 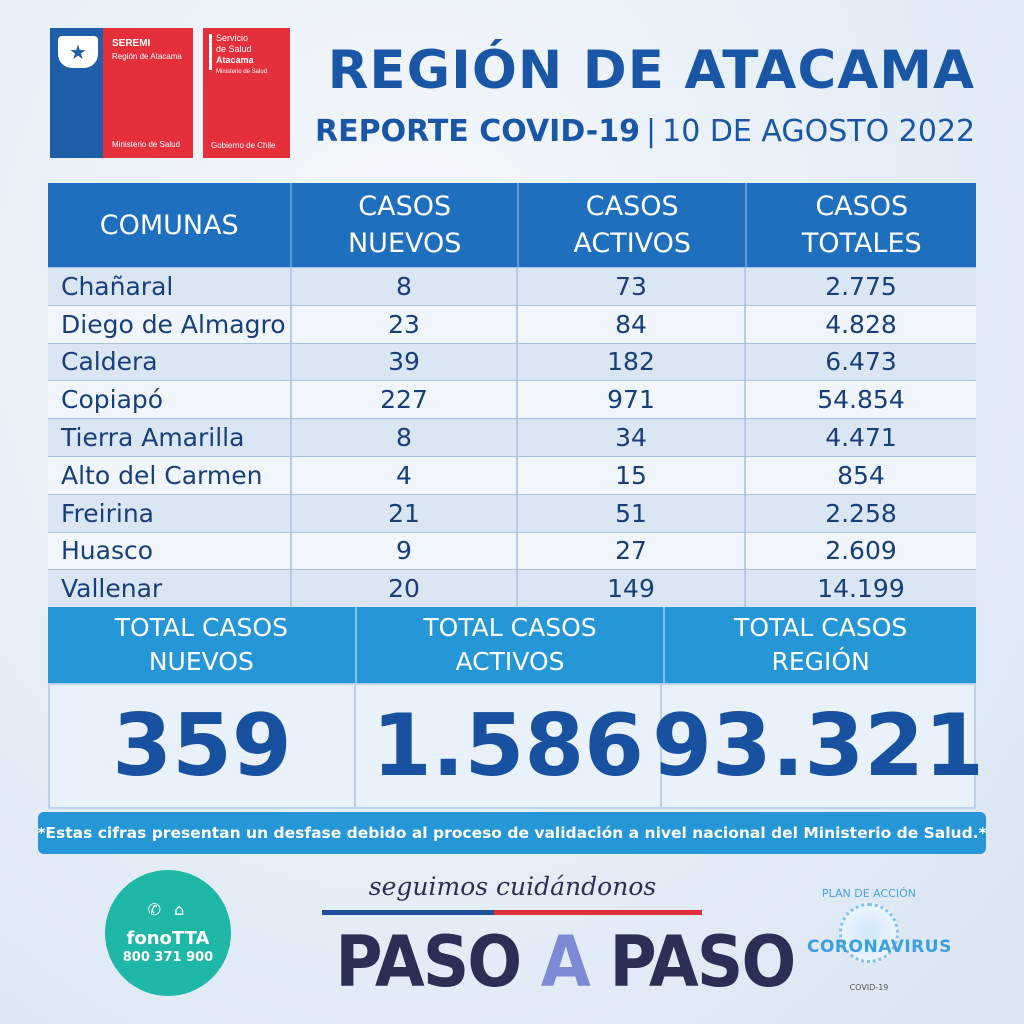 I want to click on cell-activos: 149, so click(x=632, y=589).